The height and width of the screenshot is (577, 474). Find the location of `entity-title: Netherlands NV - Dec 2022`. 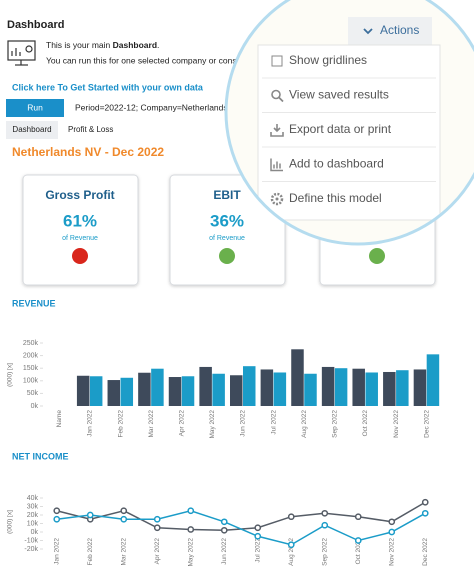

entity-title: Netherlands NV - Dec 2022 is located at coordinates (88, 152).